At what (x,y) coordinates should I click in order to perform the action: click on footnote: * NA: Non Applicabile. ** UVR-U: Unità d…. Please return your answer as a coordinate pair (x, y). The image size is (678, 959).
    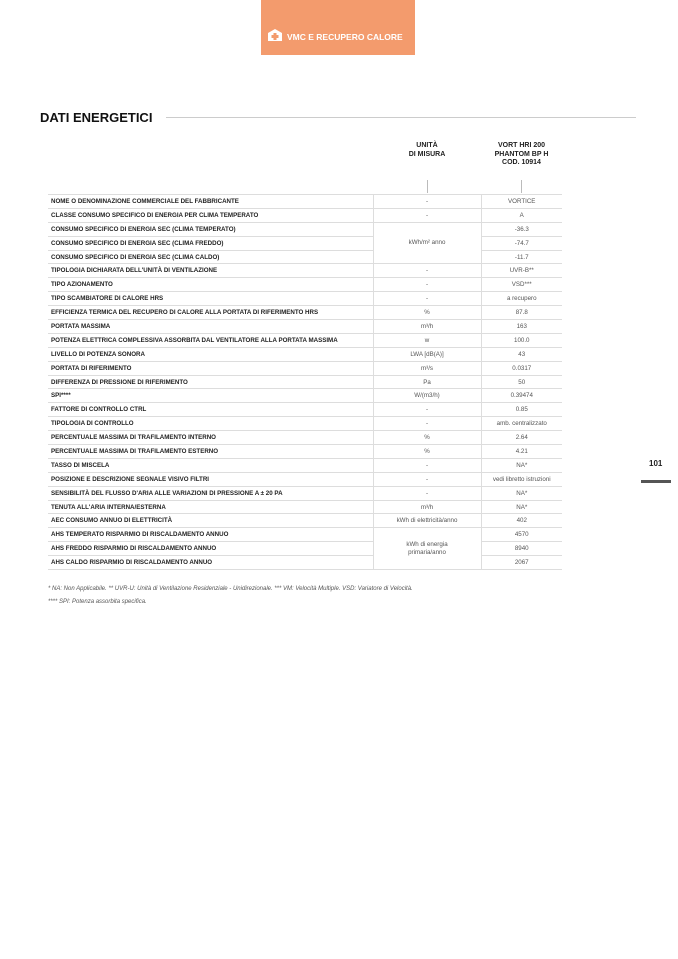
    Looking at the image, I should click on (230, 589).